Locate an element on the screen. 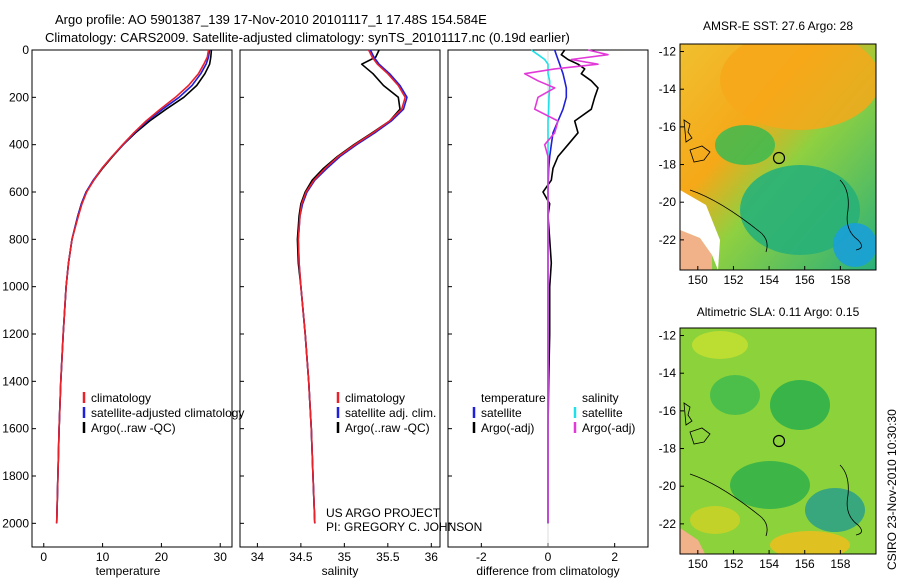 This screenshot has width=900, height=580. xtick-label: -2 is located at coordinates (481, 557).